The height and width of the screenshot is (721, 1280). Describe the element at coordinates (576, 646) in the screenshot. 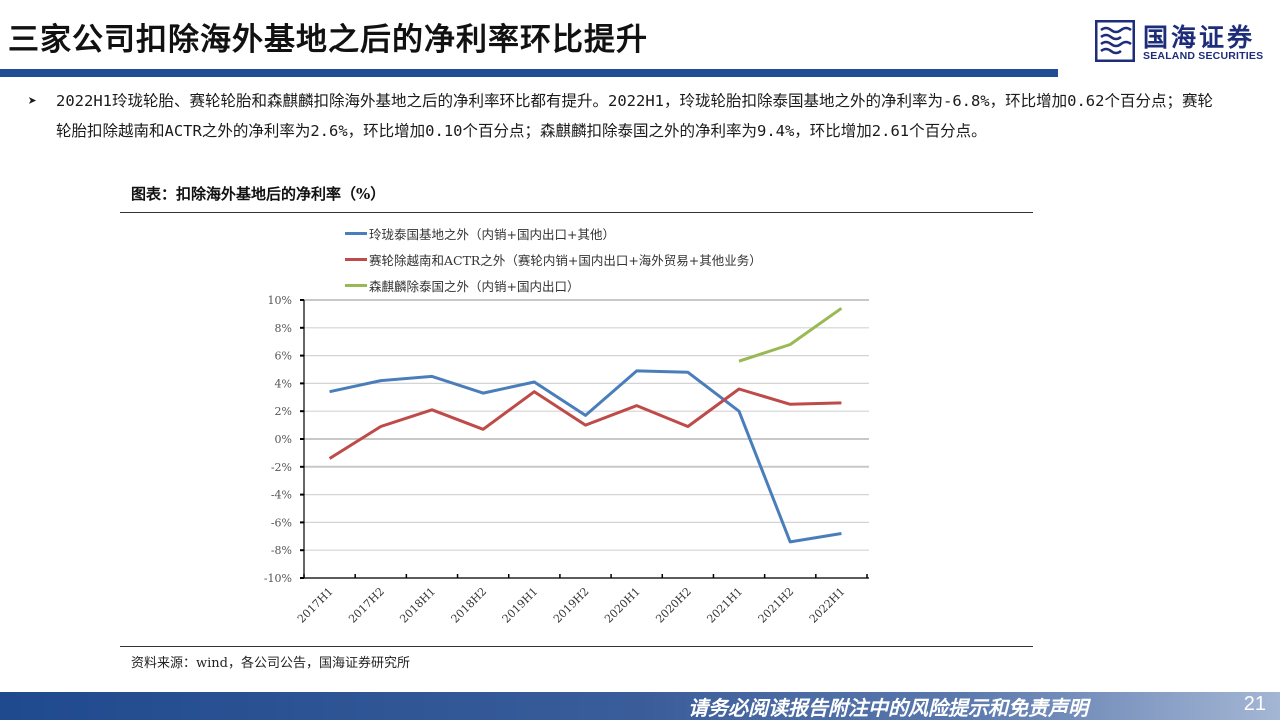

I see `chart-bottom-rule` at that location.